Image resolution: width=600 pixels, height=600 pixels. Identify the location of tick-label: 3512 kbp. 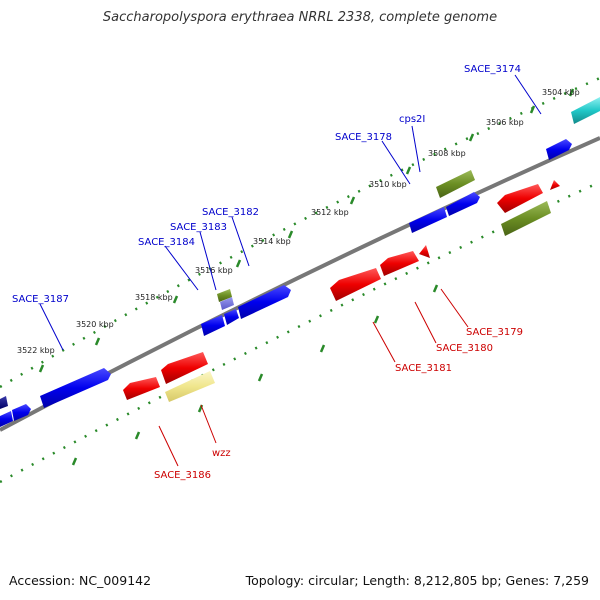
(330, 212).